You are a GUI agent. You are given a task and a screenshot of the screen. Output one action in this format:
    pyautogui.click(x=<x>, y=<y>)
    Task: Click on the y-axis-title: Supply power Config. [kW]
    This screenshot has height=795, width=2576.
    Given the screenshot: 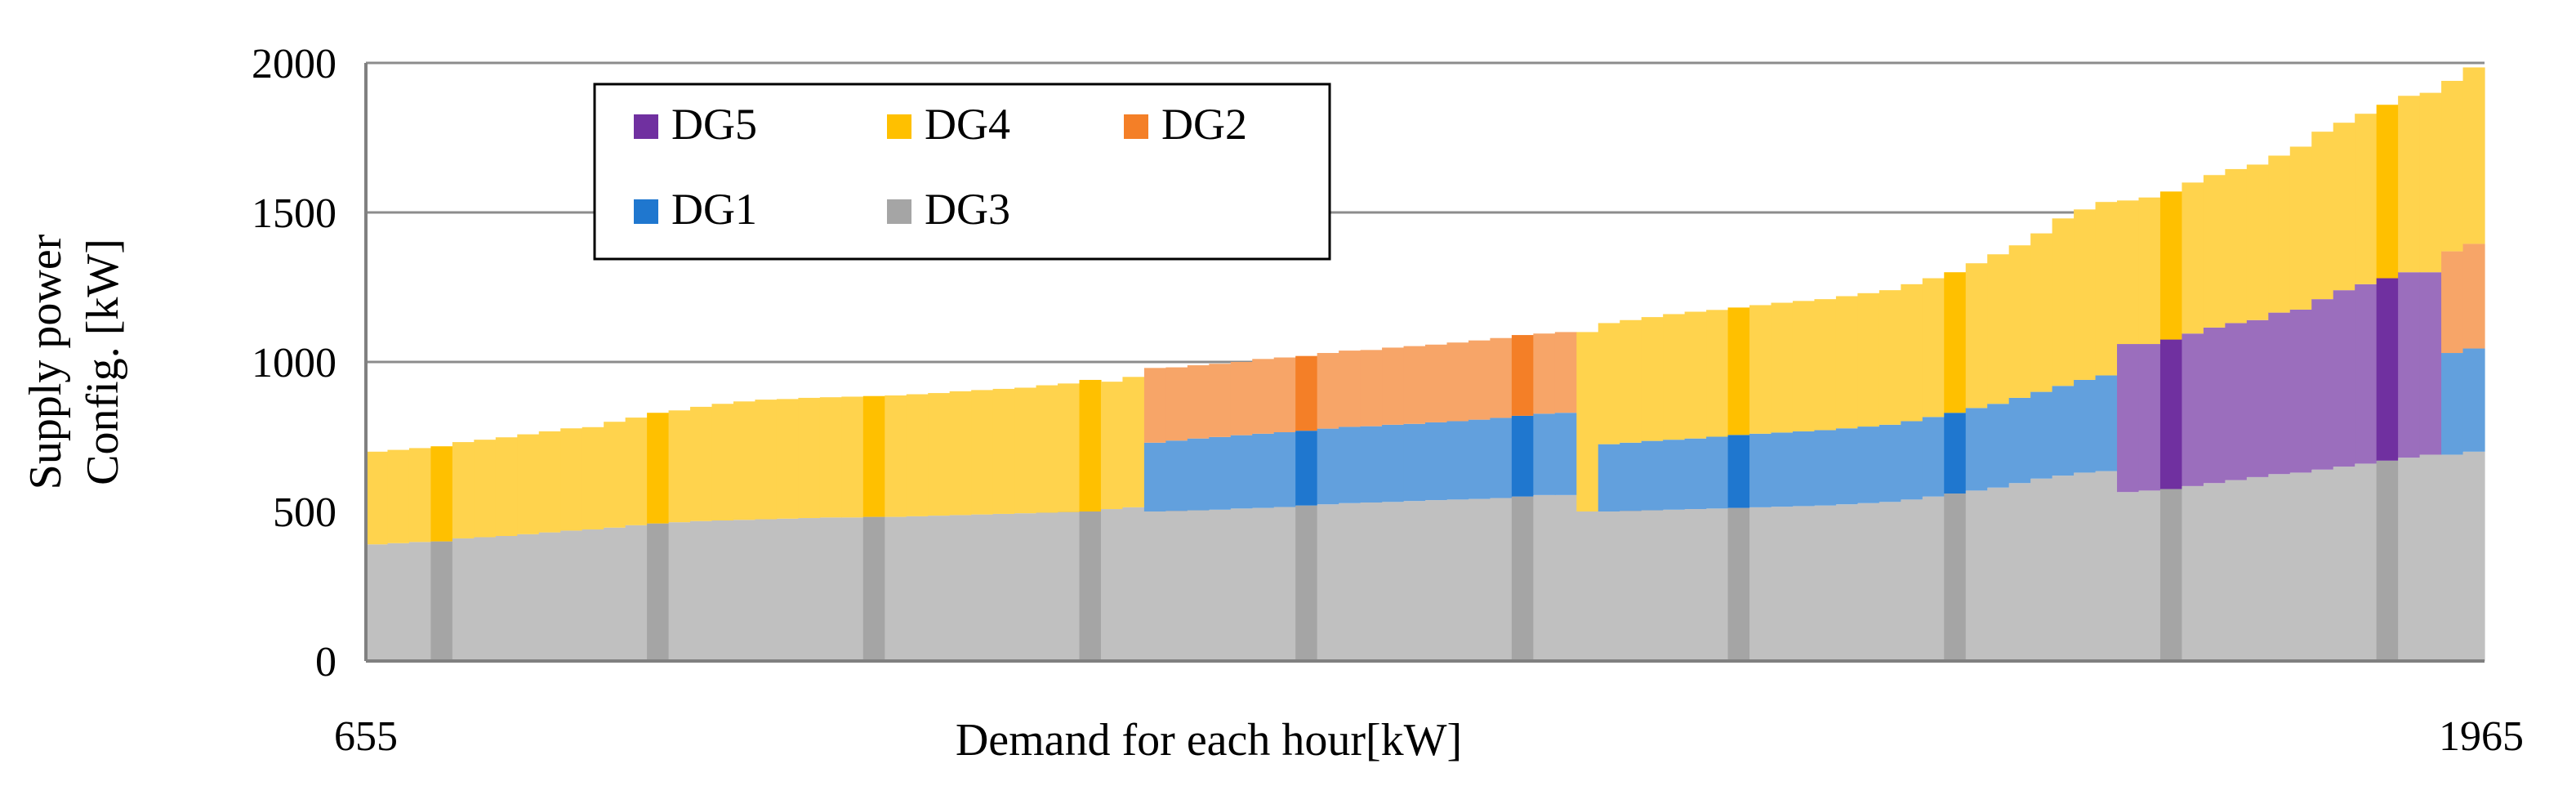 What is the action you would take?
    pyautogui.click(x=74, y=361)
    